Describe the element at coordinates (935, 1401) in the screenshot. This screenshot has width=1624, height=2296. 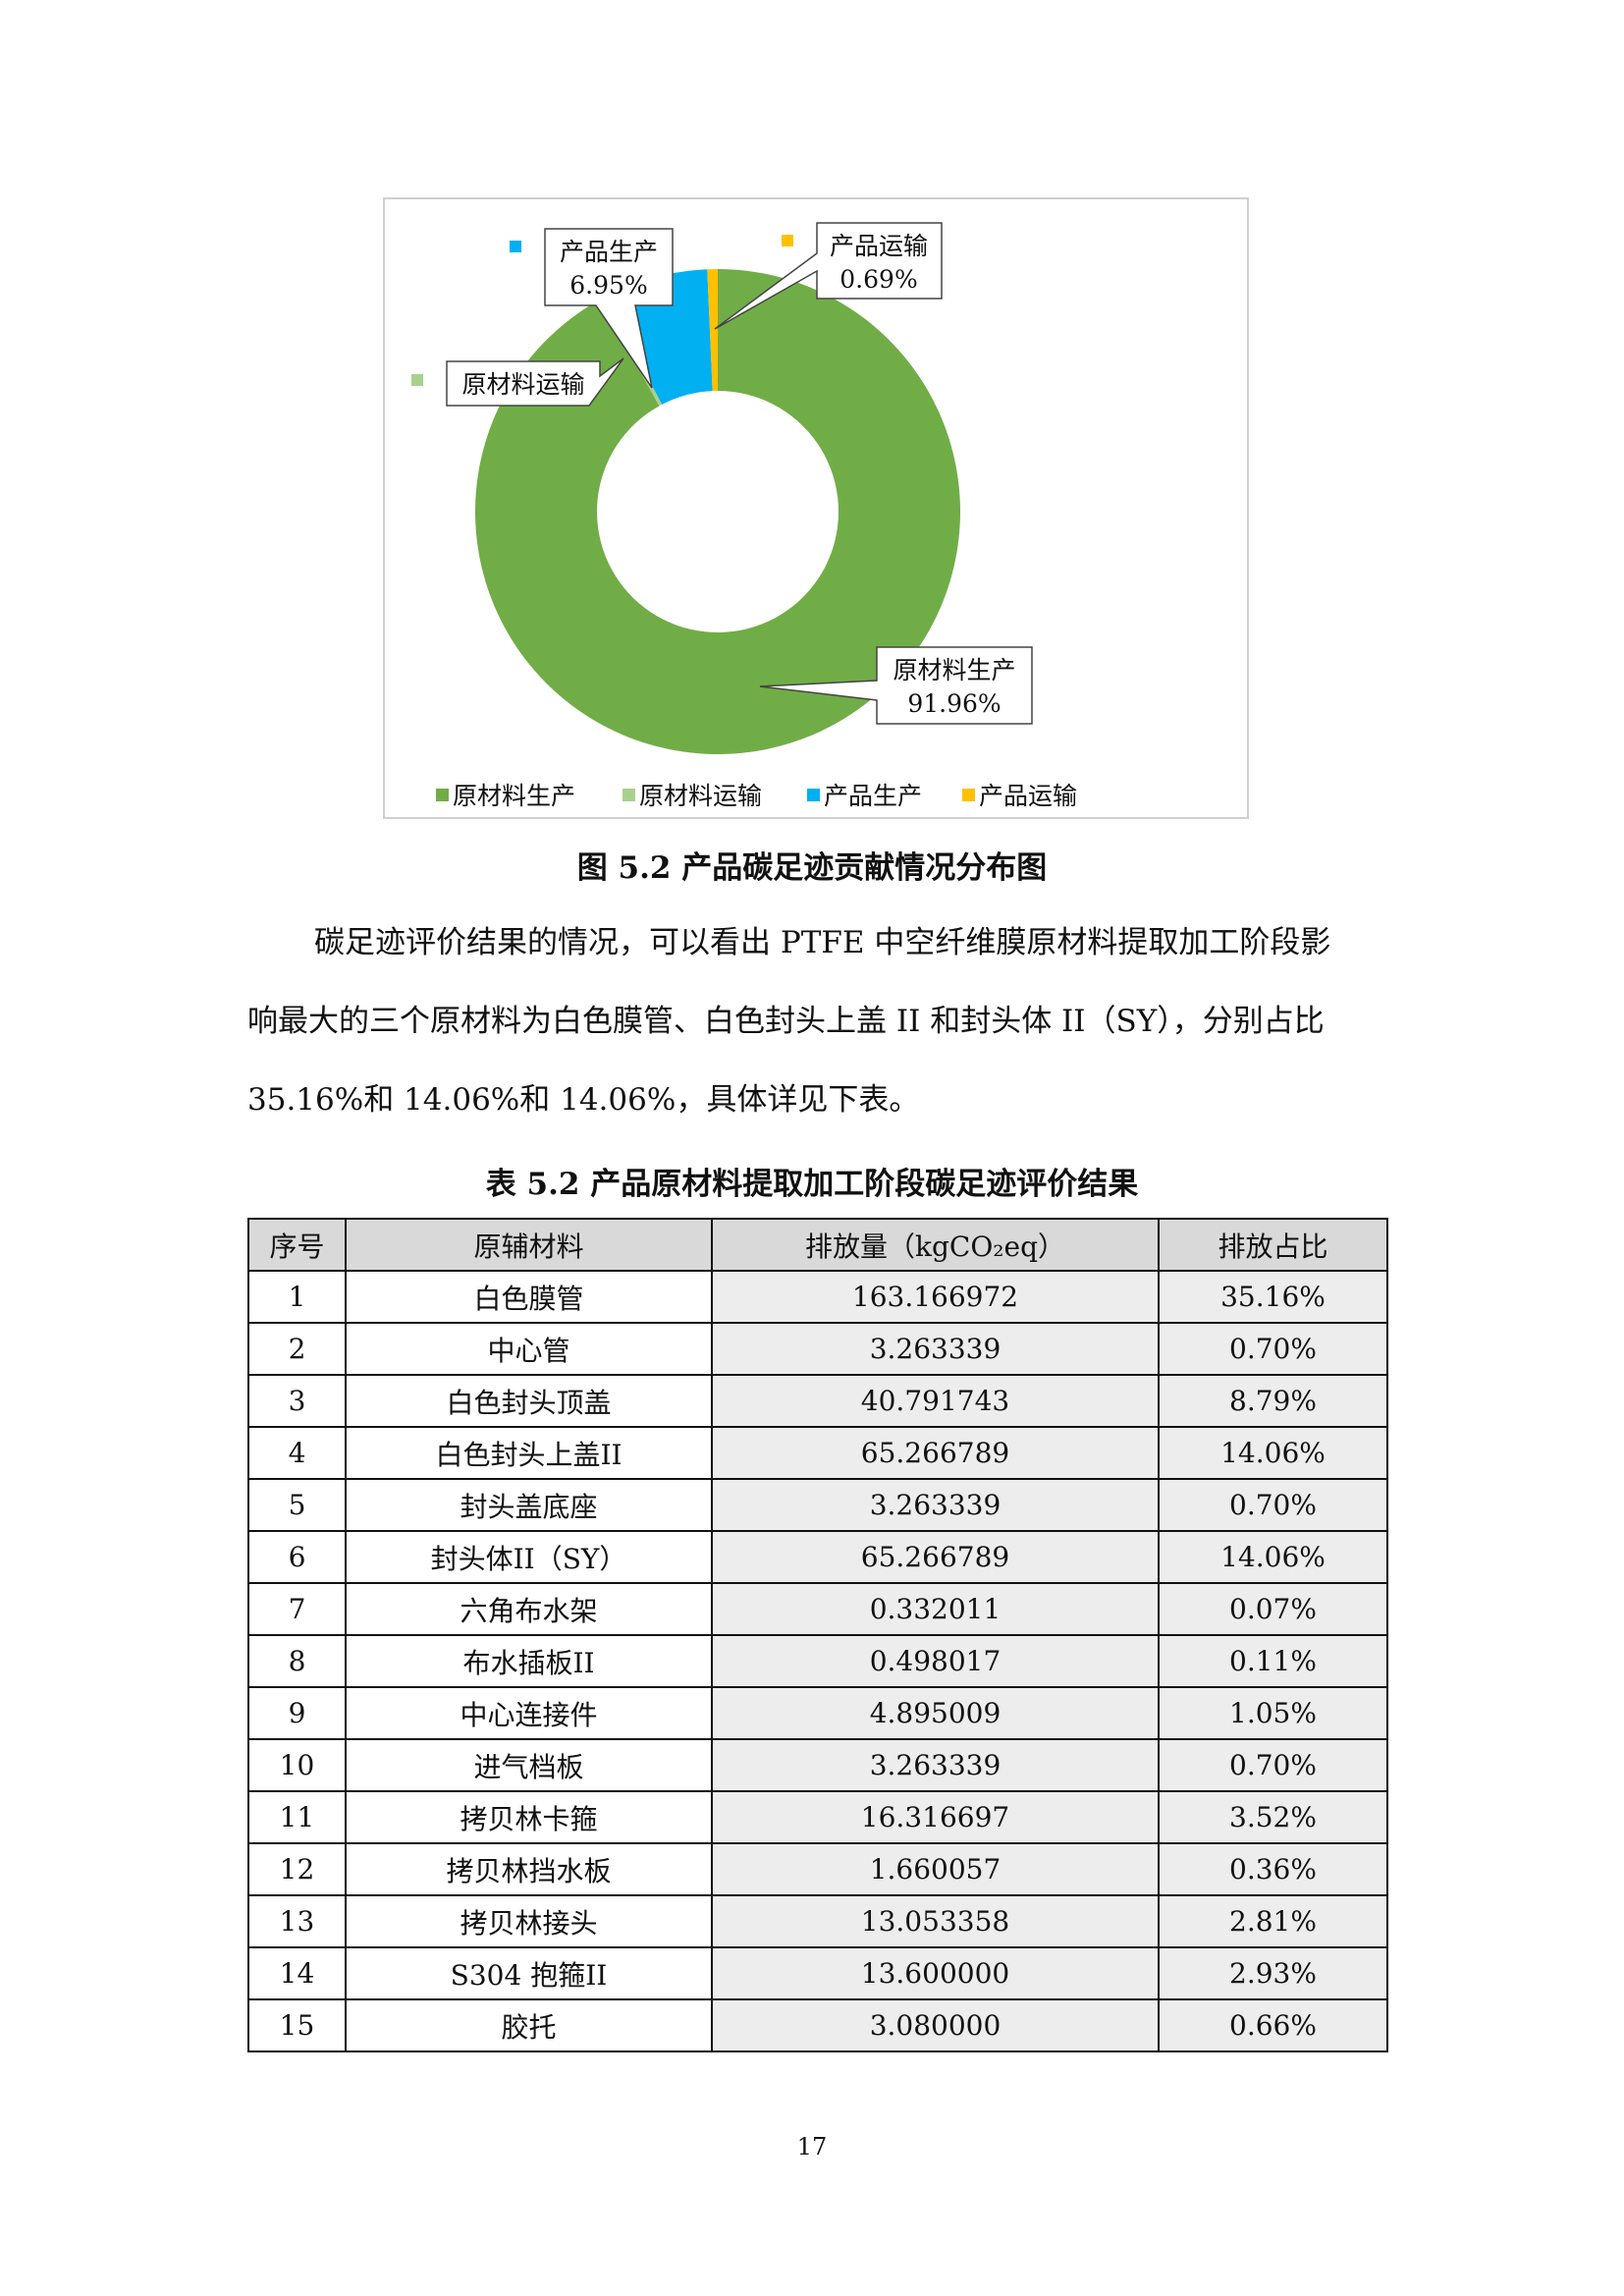
I see `cell-emission: 40.791743` at that location.